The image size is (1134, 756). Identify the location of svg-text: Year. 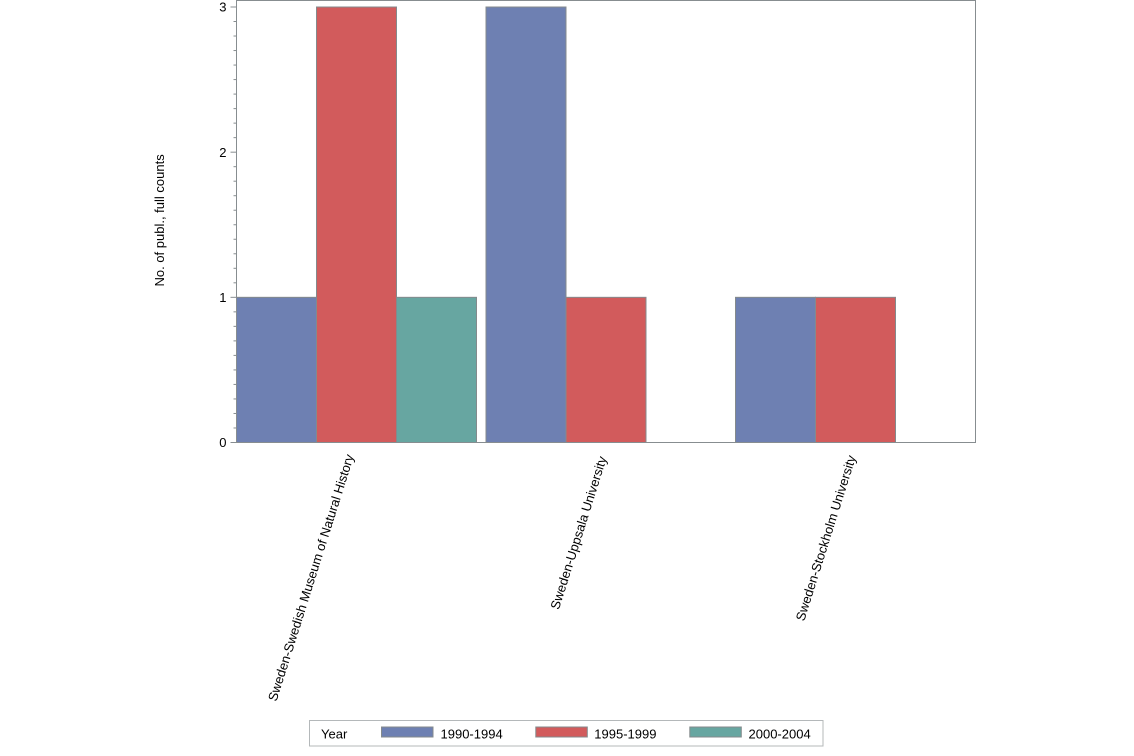
(334, 733).